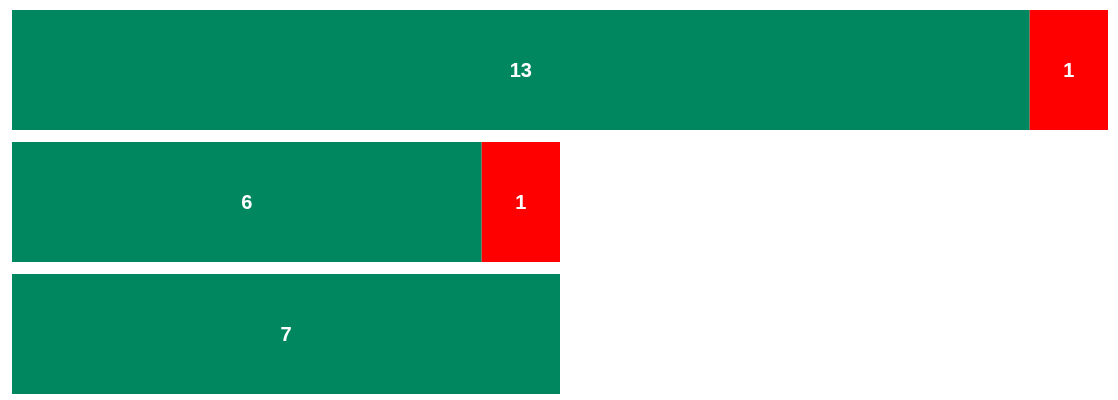  What do you see at coordinates (286, 334) in the screenshot?
I see `data-label: 7` at bounding box center [286, 334].